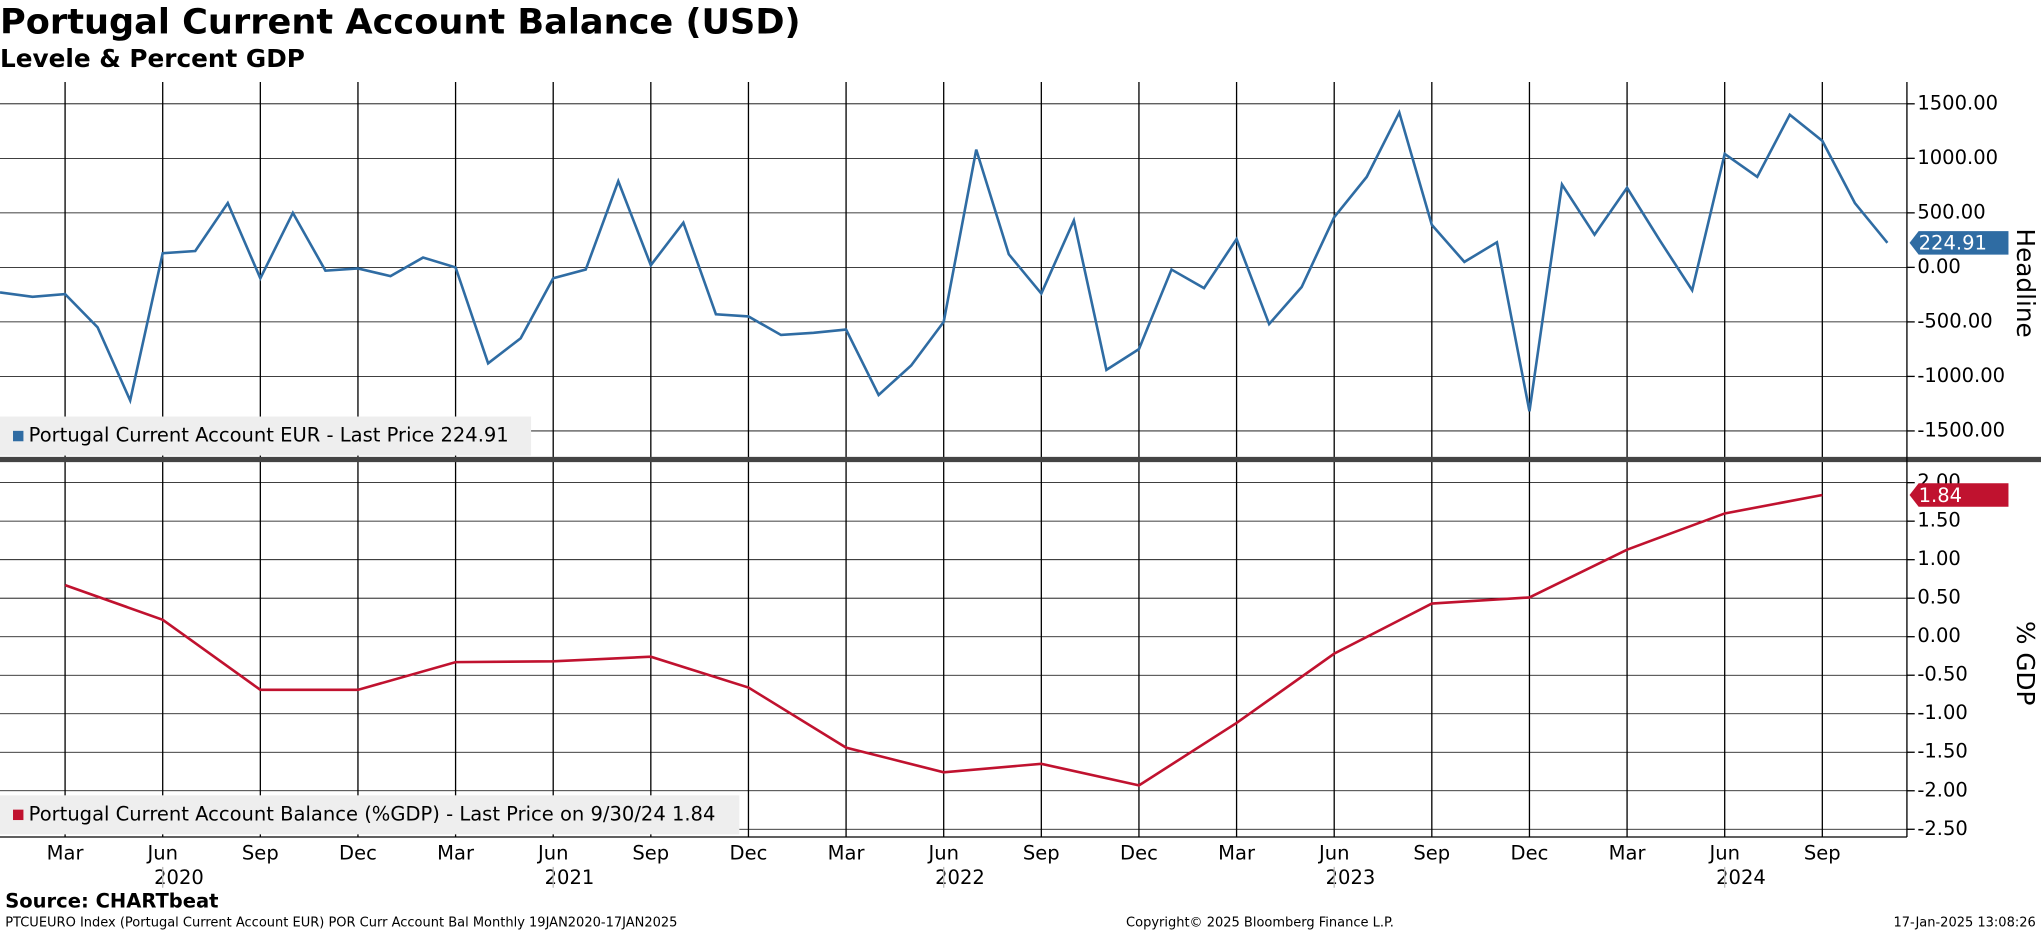 The width and height of the screenshot is (2041, 932). Describe the element at coordinates (1938, 520) in the screenshot. I see `y-tick-label: 1.50` at that location.